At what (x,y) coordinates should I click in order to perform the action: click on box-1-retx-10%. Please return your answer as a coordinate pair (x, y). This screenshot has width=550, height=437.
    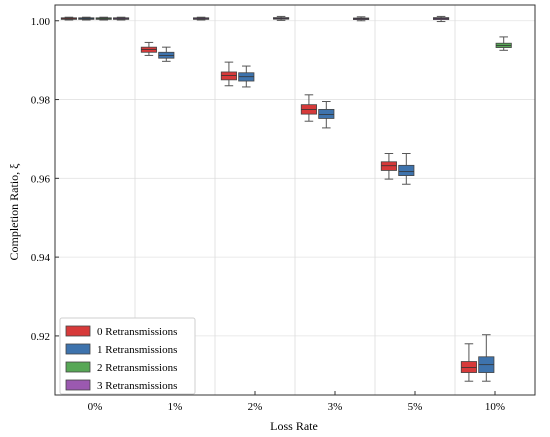
    Looking at the image, I should click on (486, 358).